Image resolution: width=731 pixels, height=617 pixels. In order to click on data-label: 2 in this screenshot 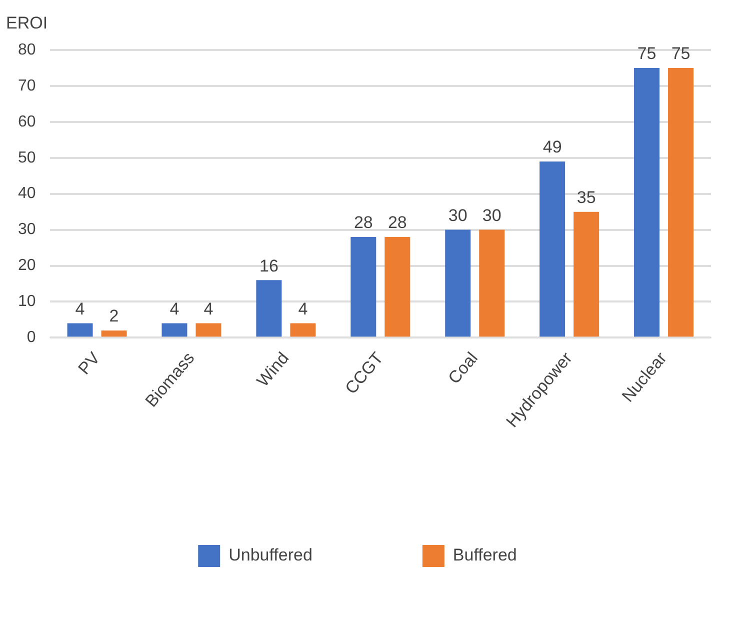, I will do `click(114, 316)`.